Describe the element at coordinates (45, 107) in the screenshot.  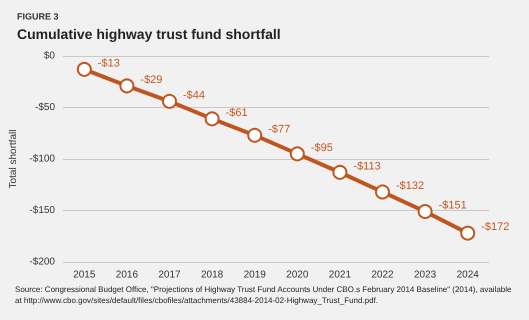
I see `y-tick-label: -$50` at that location.